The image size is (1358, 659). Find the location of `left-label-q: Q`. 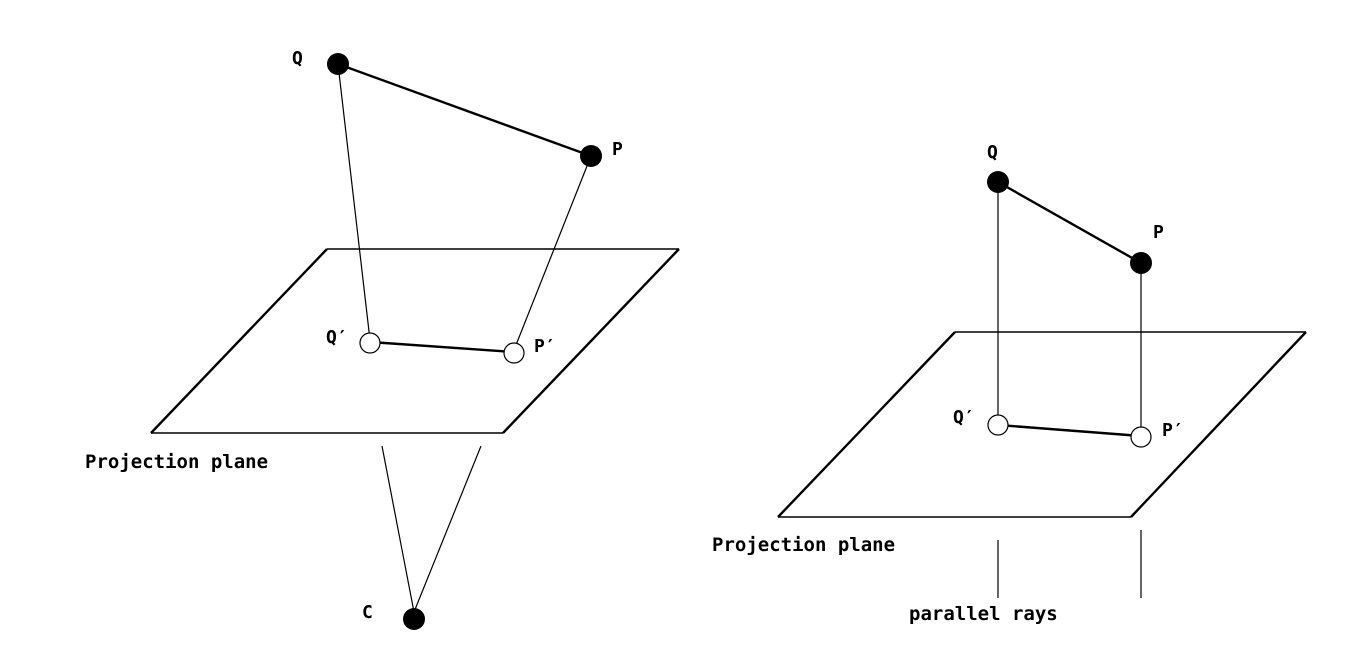

left-label-q: Q is located at coordinates (297, 58).